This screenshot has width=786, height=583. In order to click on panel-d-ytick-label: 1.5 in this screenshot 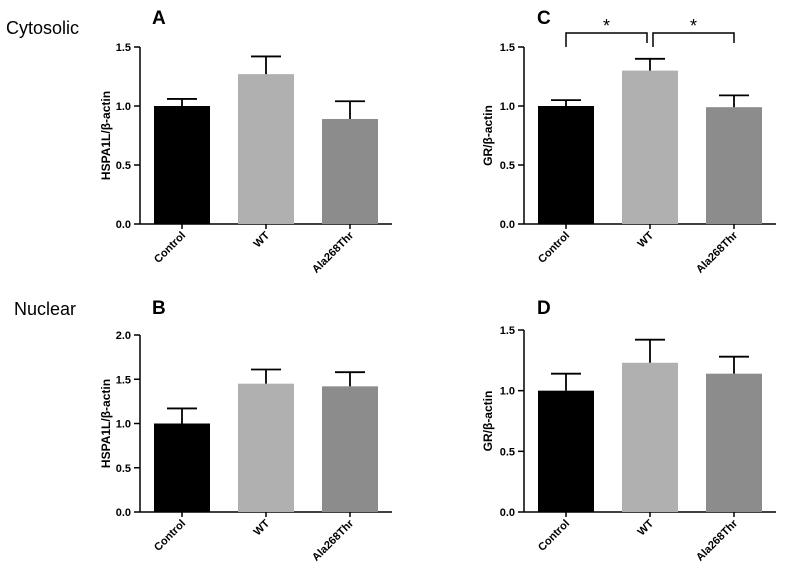, I will do `click(507, 331)`.